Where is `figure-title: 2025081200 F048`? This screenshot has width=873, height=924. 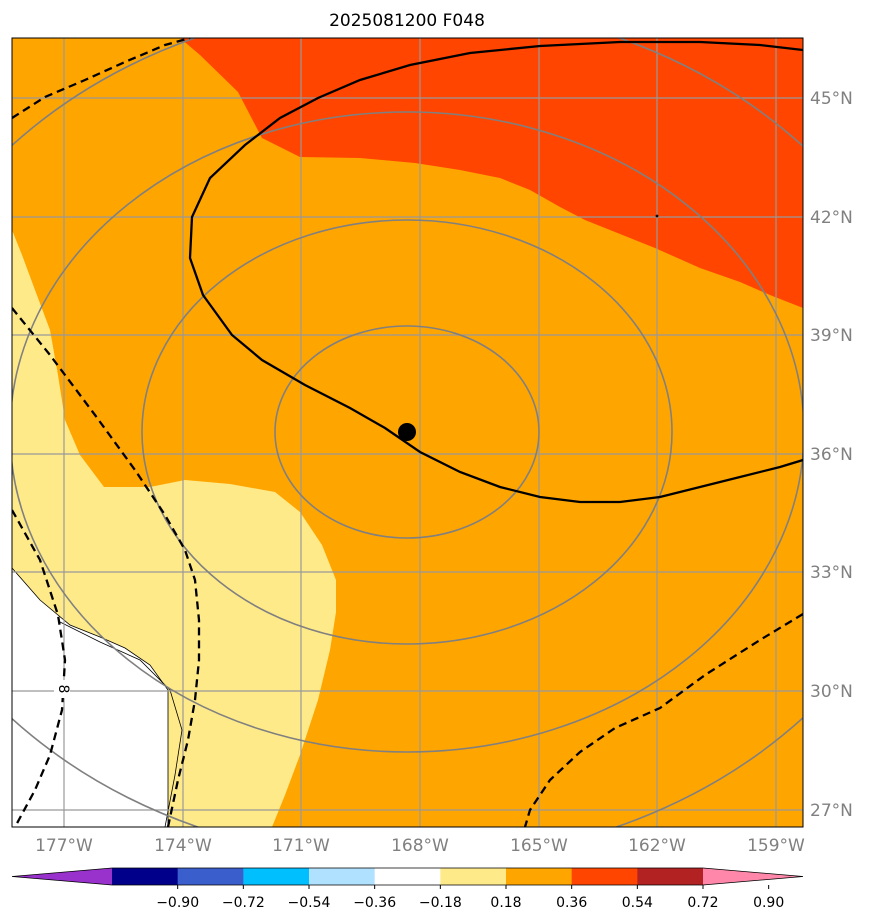
figure-title: 2025081200 F048 is located at coordinates (407, 21).